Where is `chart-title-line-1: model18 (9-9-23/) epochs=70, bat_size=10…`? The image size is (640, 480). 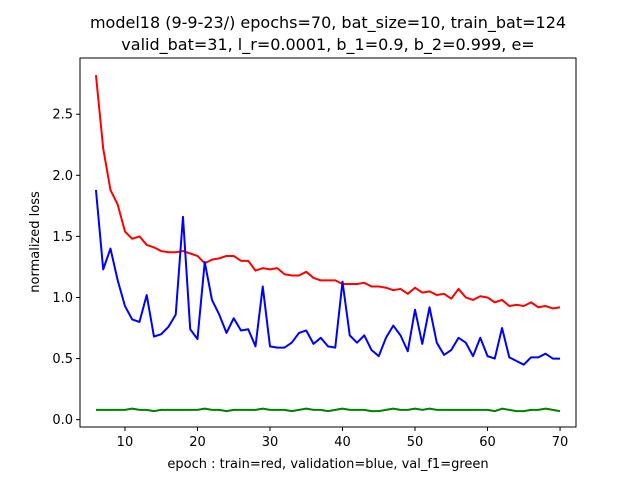 chart-title-line-1: model18 (9-9-23/) epochs=70, bat_size=10… is located at coordinates (328, 23).